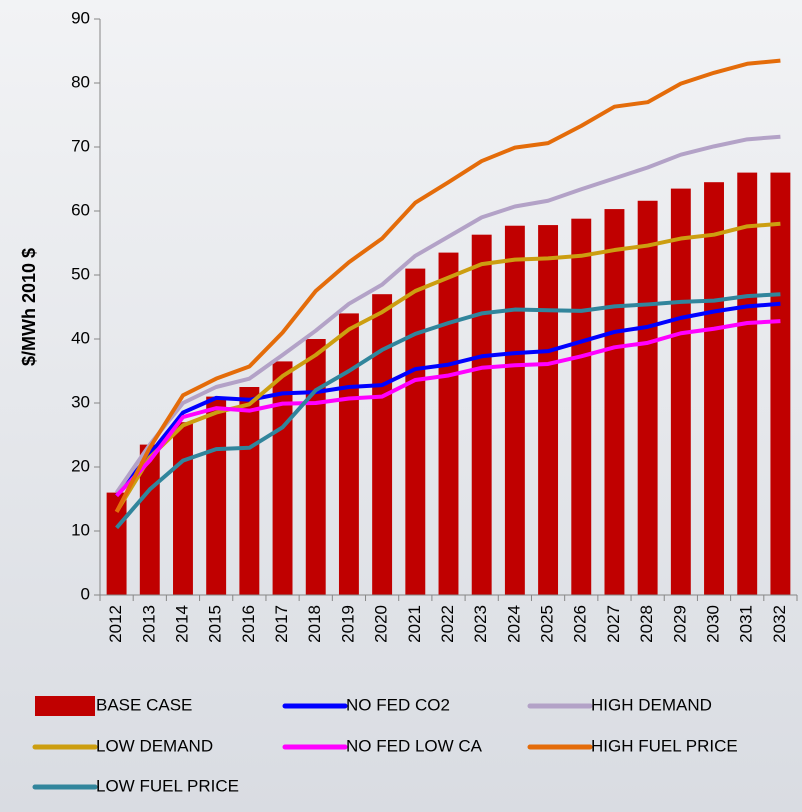  I want to click on y-tick-label: 10, so click(80, 529).